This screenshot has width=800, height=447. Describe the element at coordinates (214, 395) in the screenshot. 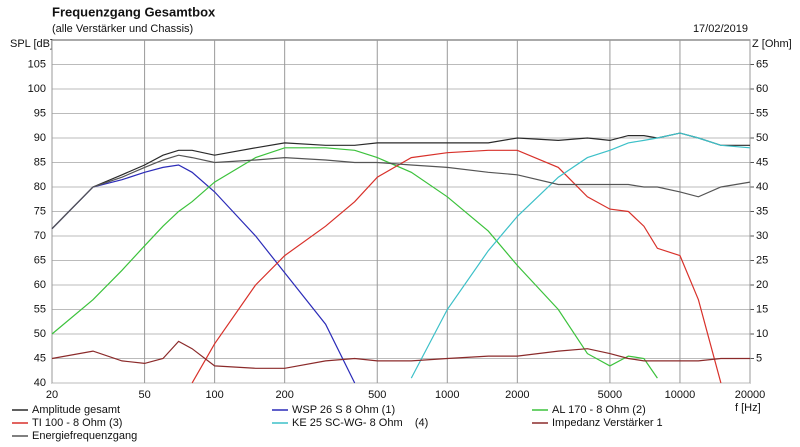

I see `x-tick-label: 100` at that location.